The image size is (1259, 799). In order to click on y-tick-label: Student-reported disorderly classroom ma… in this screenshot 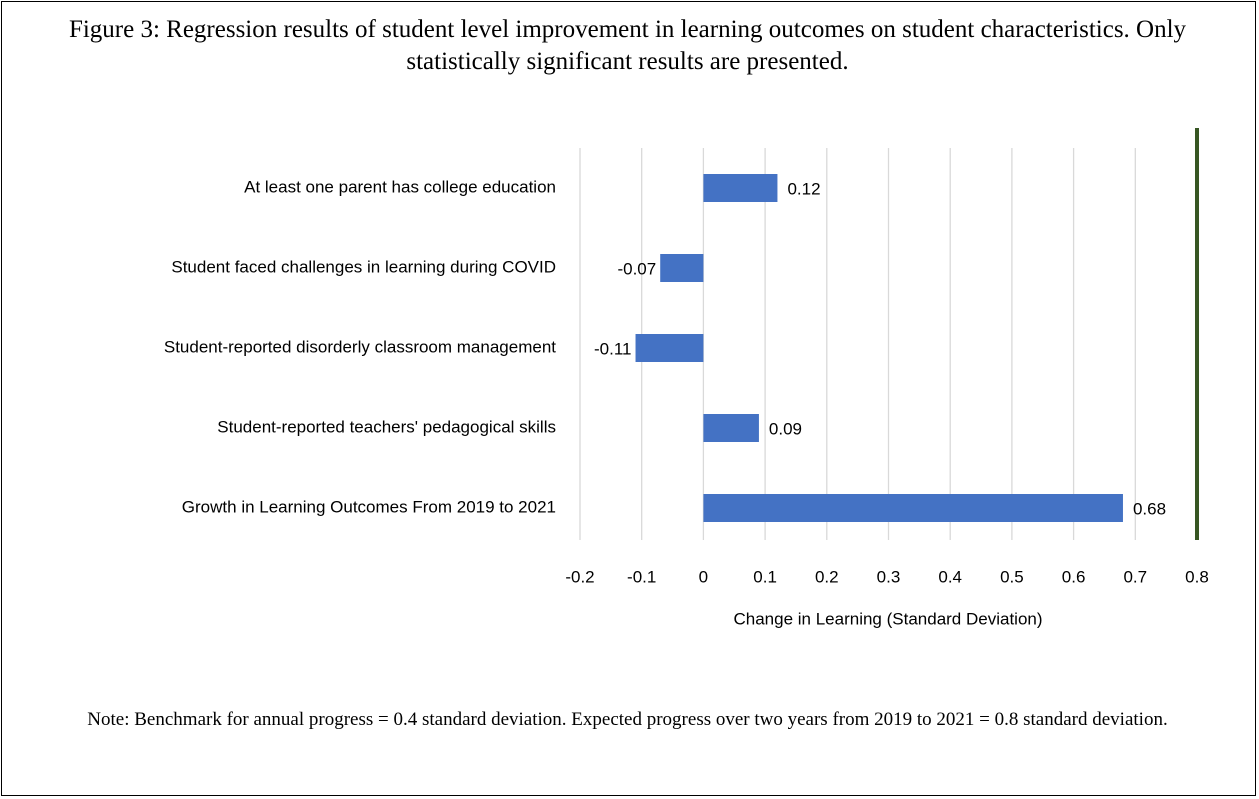, I will do `click(360, 346)`.